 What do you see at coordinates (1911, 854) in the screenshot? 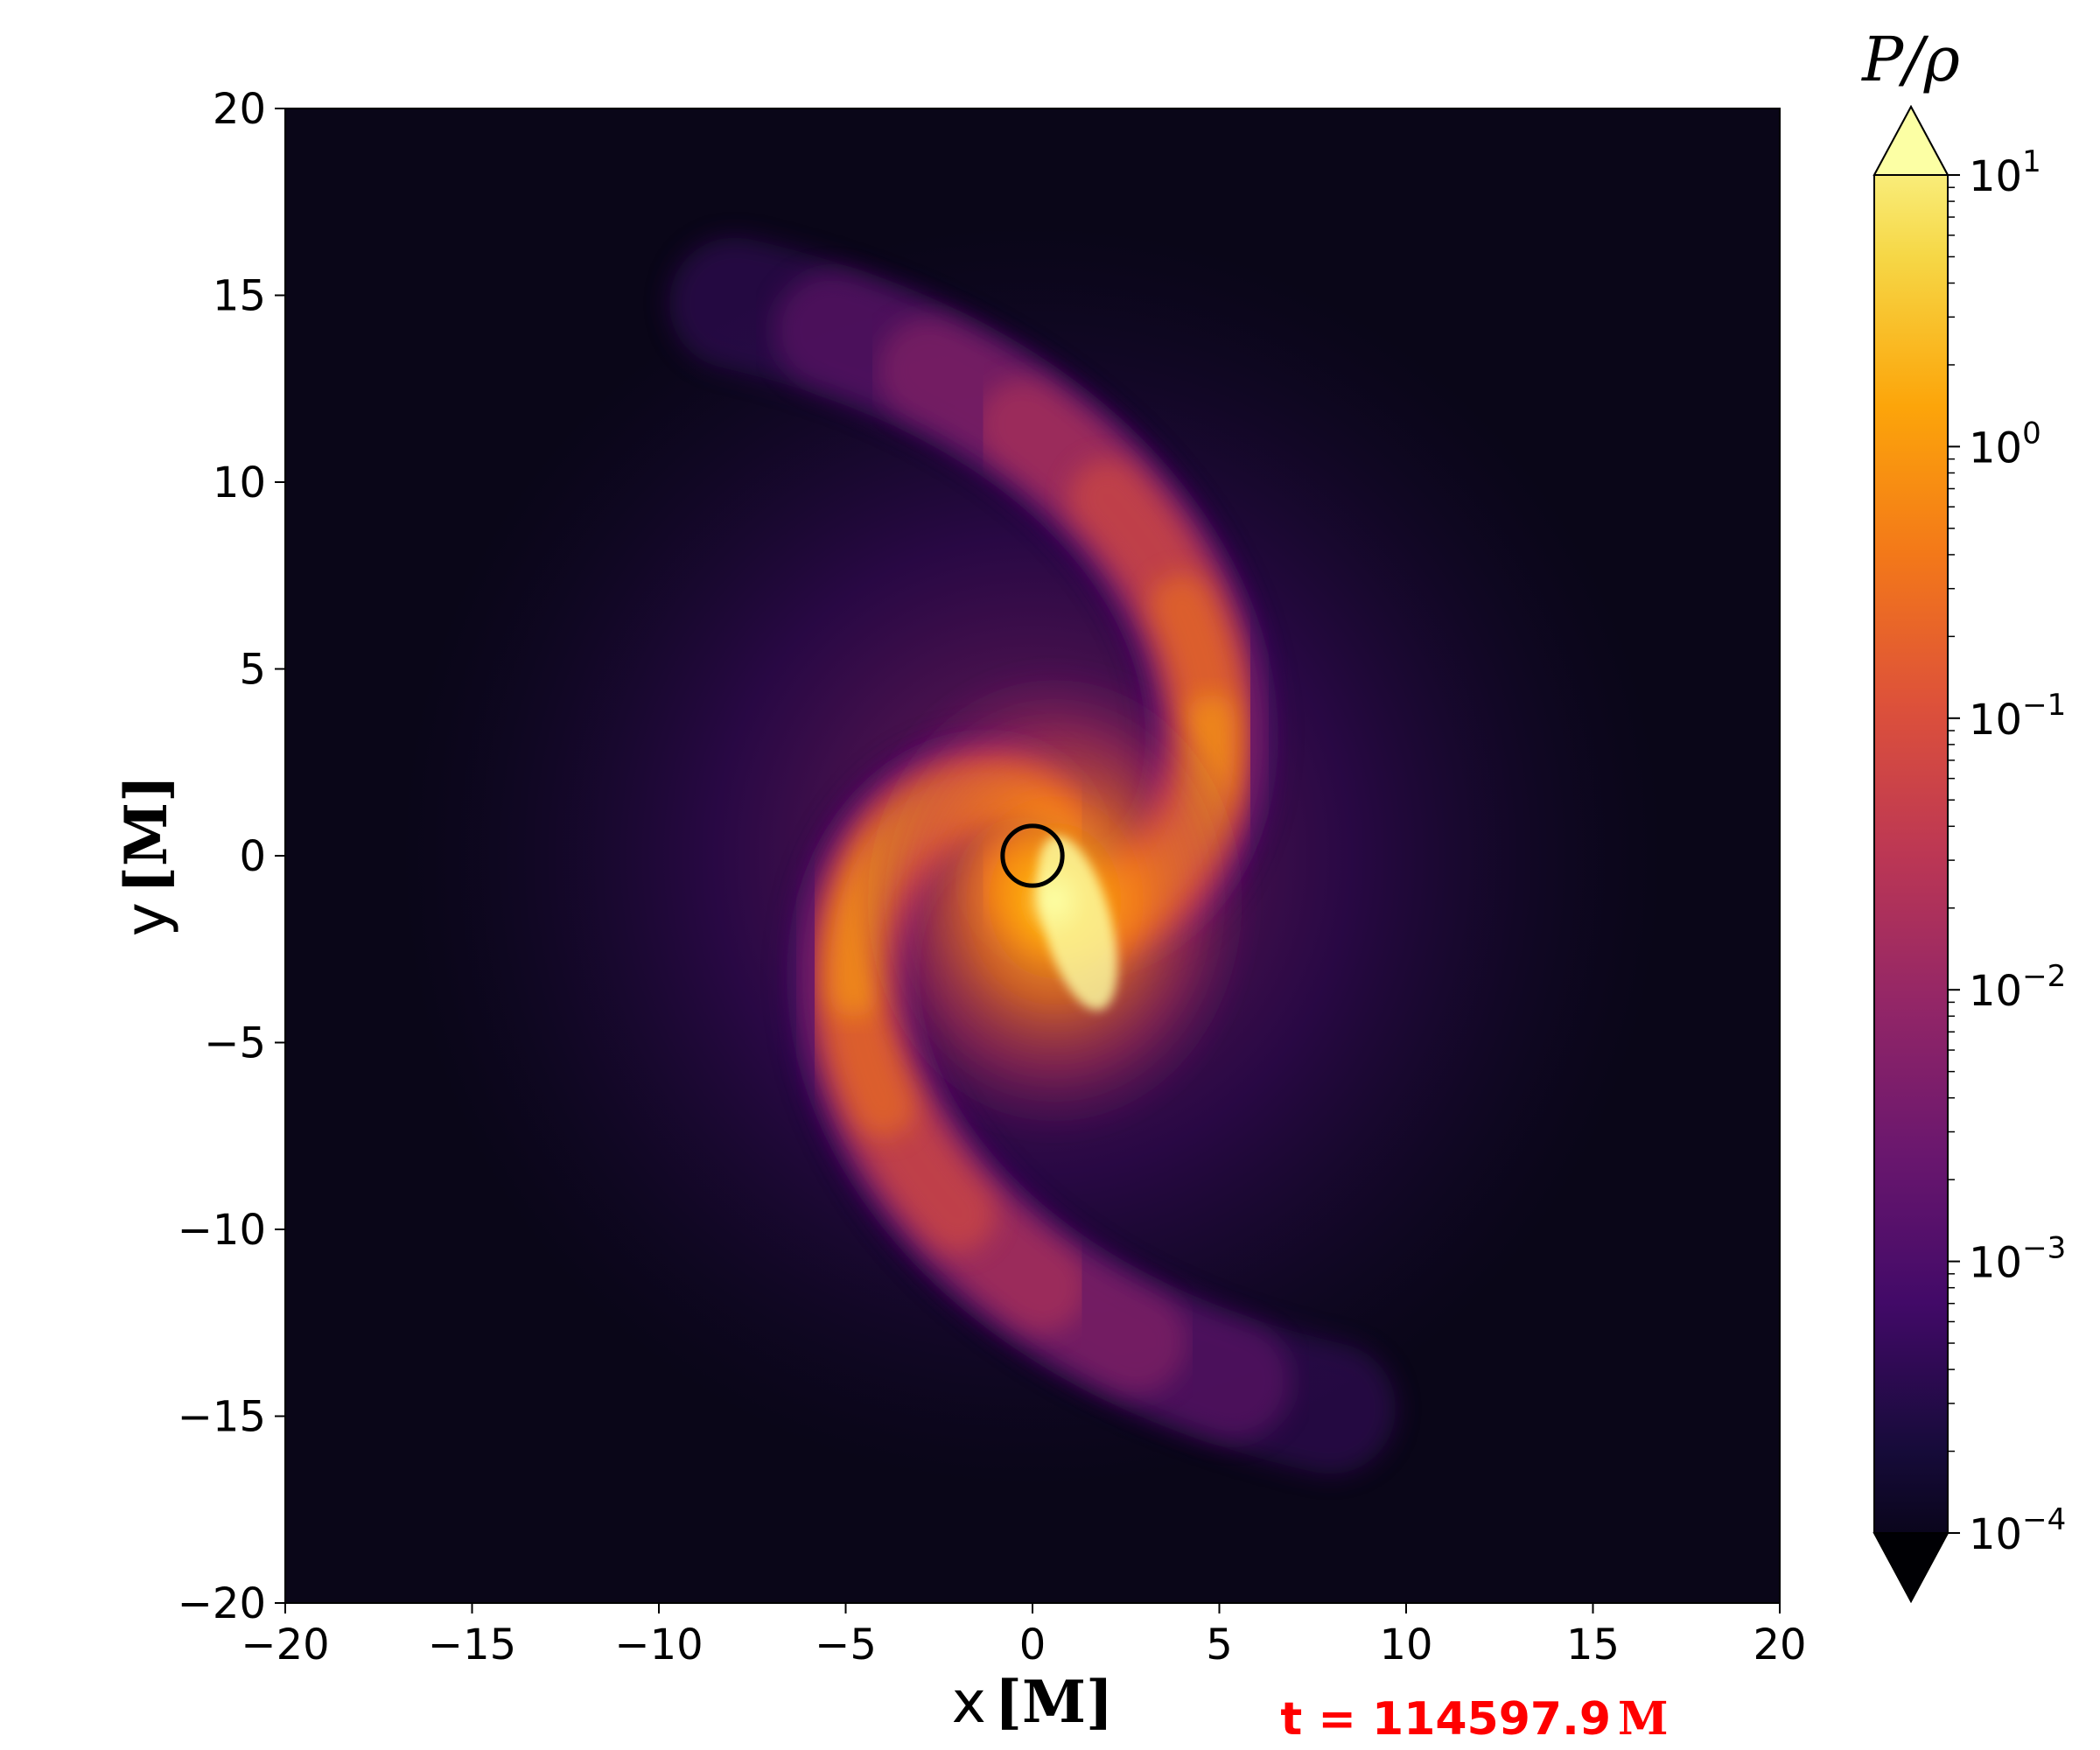
I see `colorbar-gradient` at bounding box center [1911, 854].